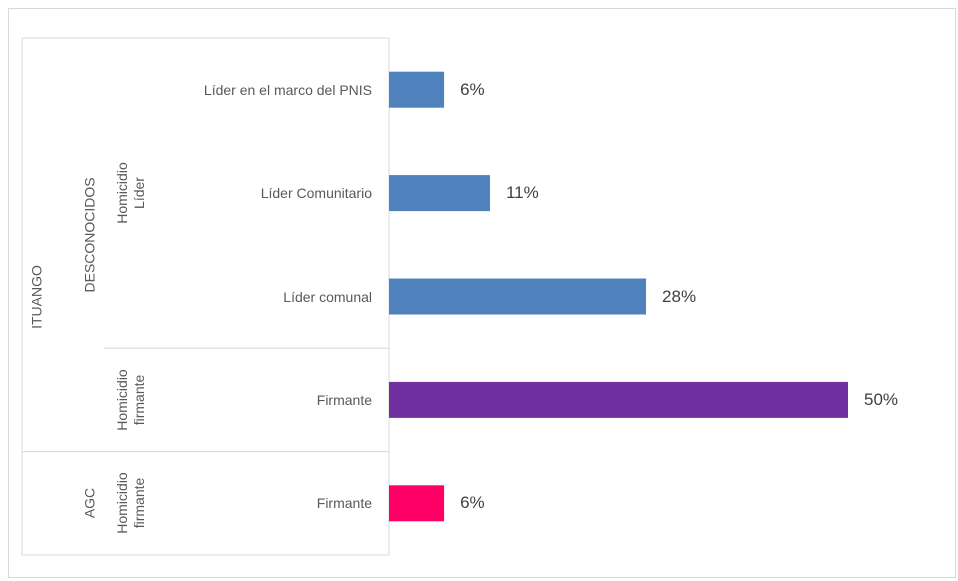 The image size is (958, 581). What do you see at coordinates (522, 193) in the screenshot?
I see `data-label: 11%` at bounding box center [522, 193].